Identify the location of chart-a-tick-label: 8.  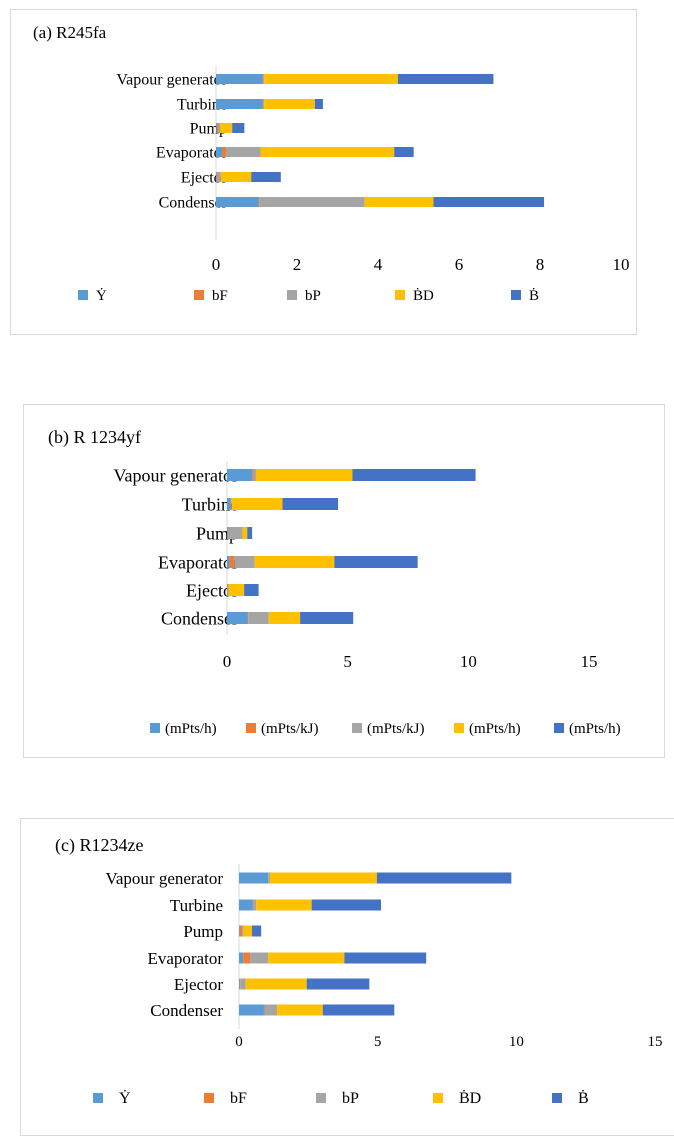
(540, 264).